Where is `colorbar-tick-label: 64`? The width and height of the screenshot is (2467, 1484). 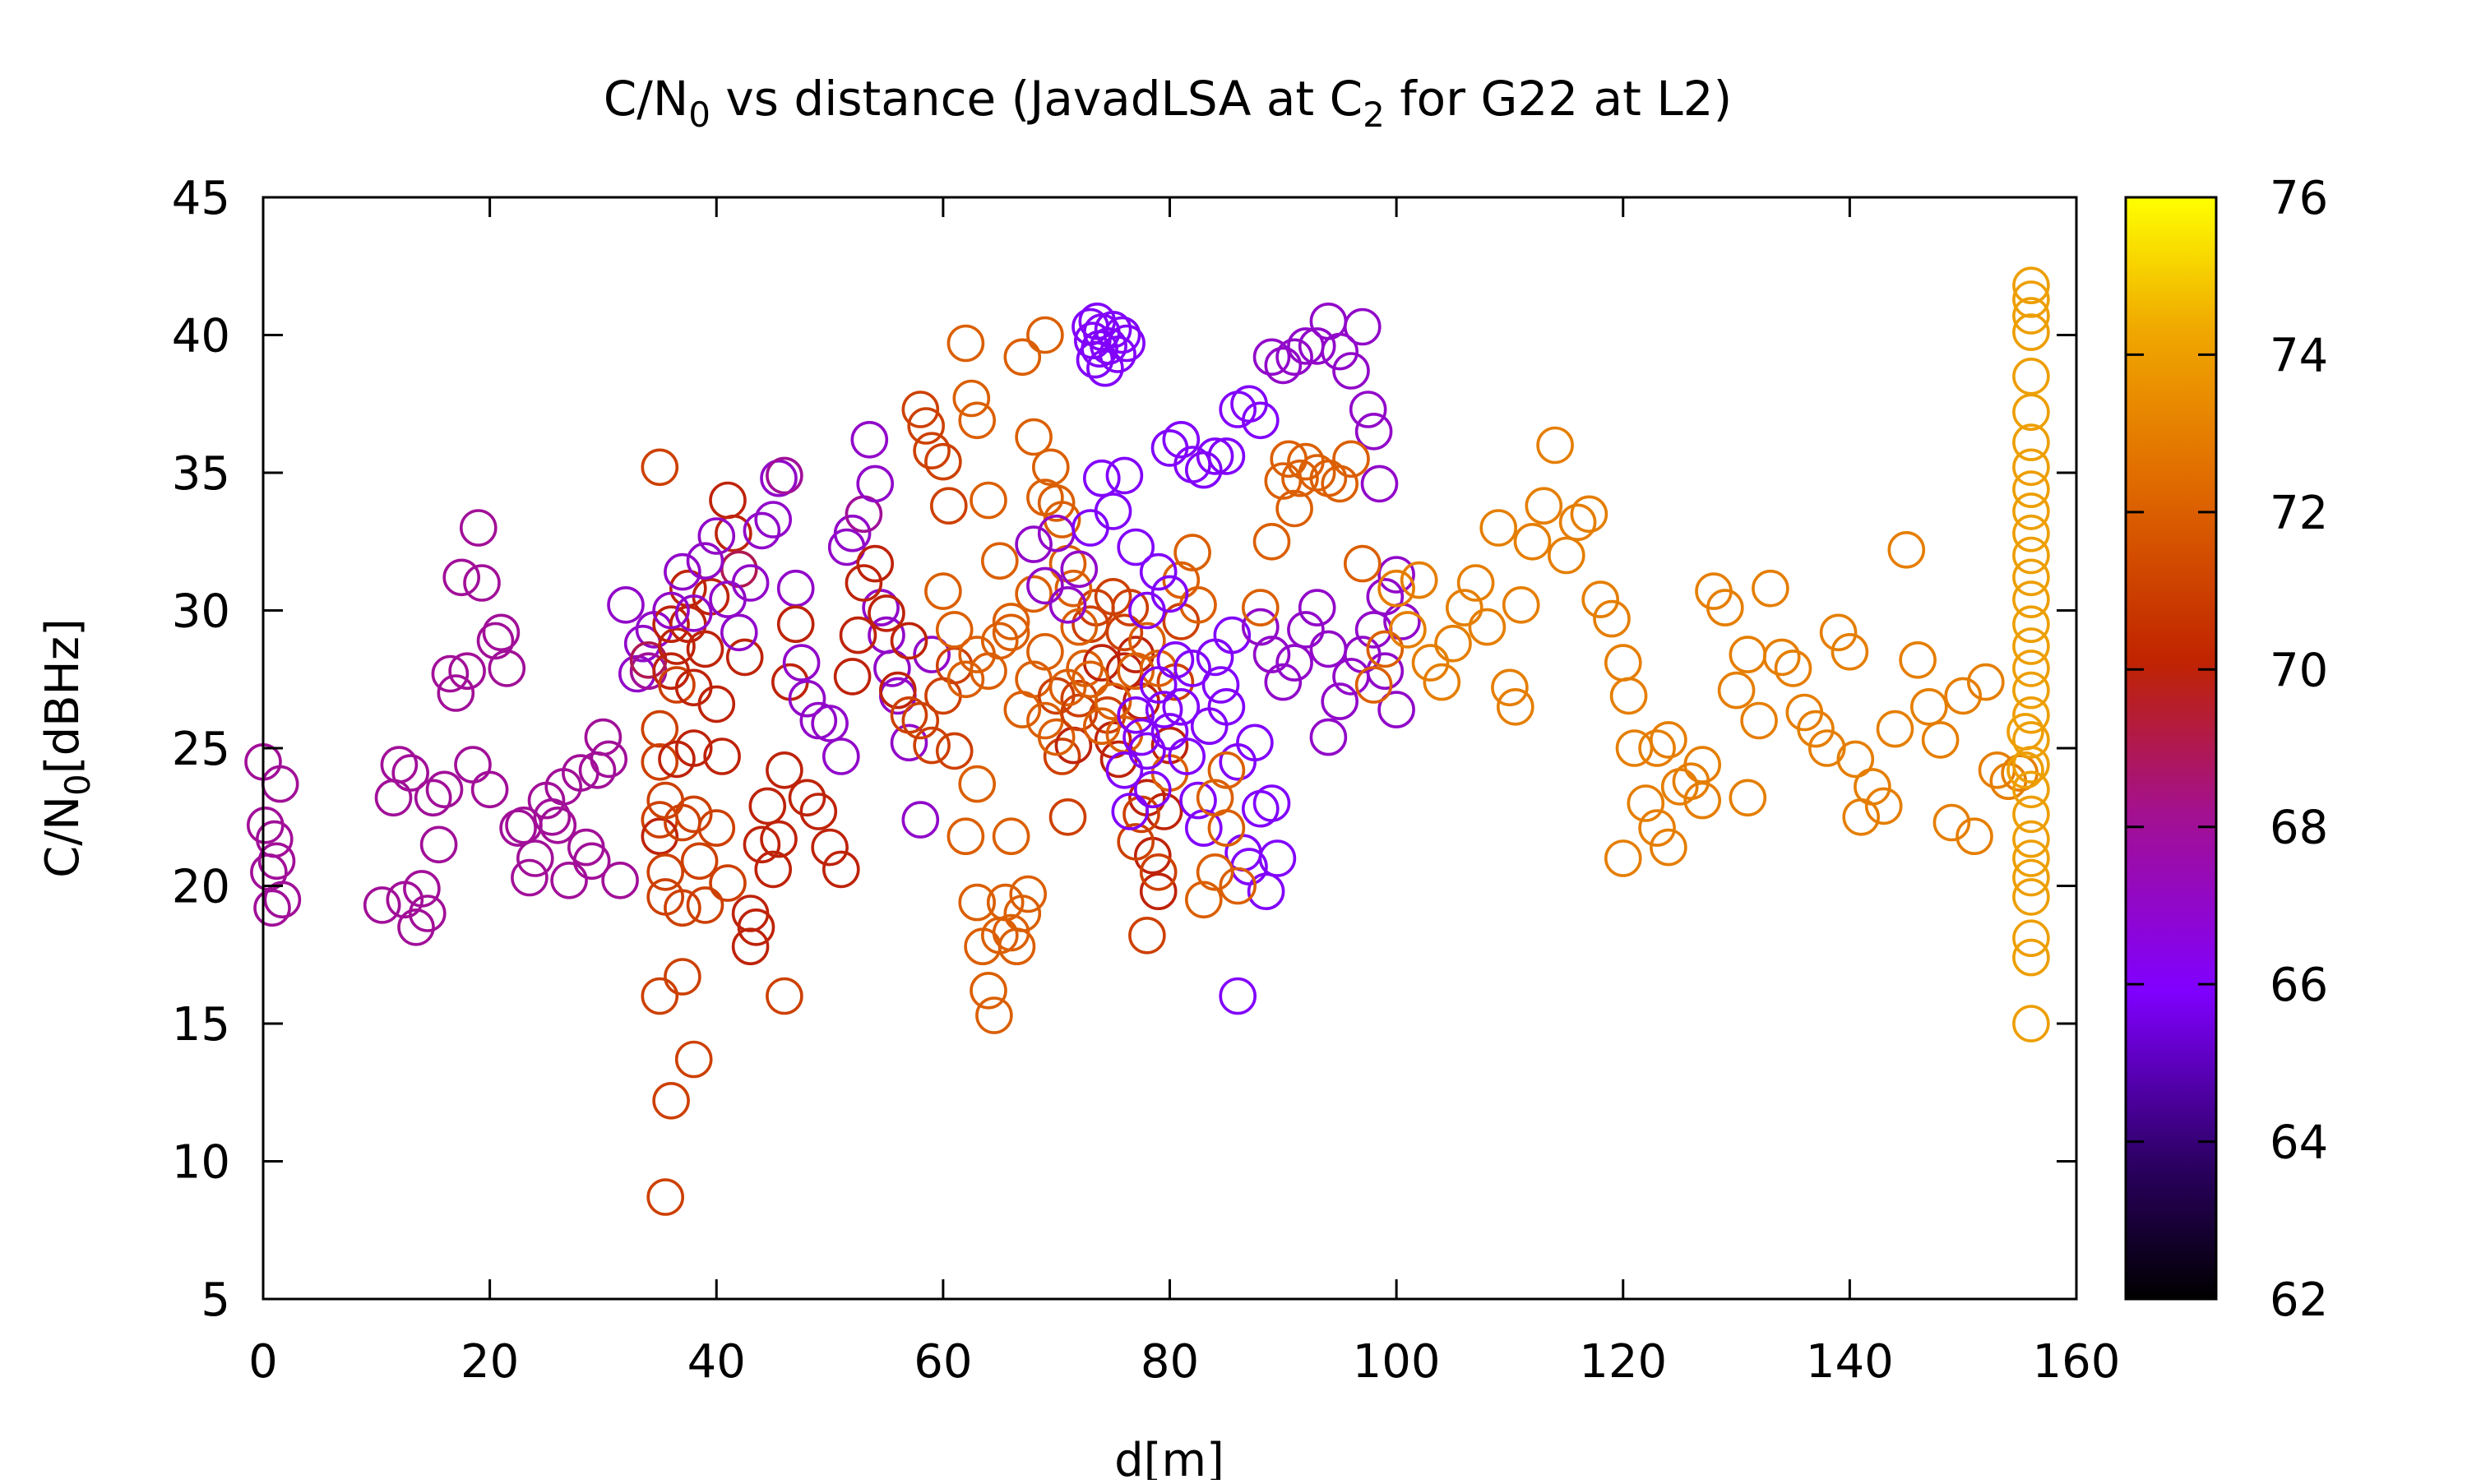
colorbar-tick-label: 64 is located at coordinates (2299, 1143).